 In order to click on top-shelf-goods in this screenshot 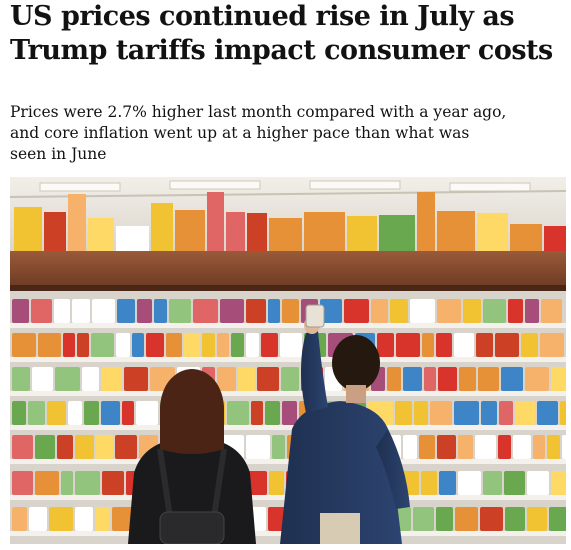, I will do `click(290, 221)`.